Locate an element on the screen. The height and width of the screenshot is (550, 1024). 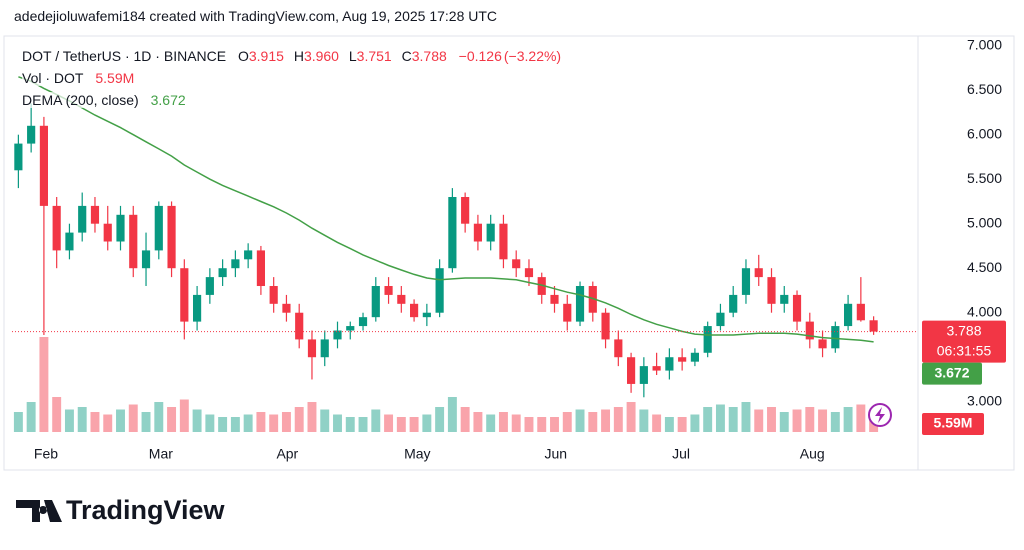
value: 5.59M is located at coordinates (115, 78).